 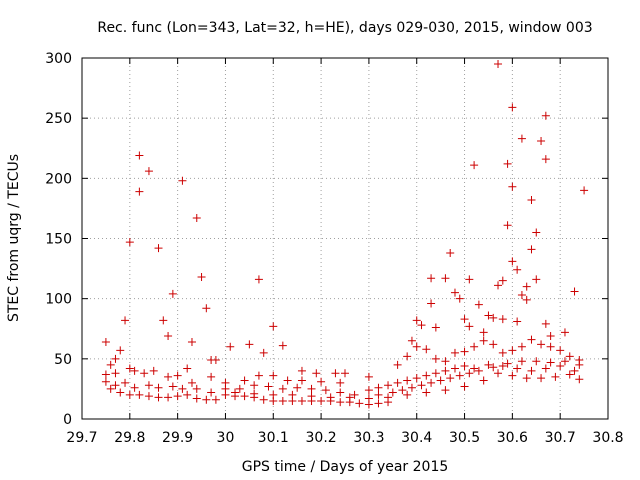 I want to click on y-tick-label: 300, so click(x=58, y=59).